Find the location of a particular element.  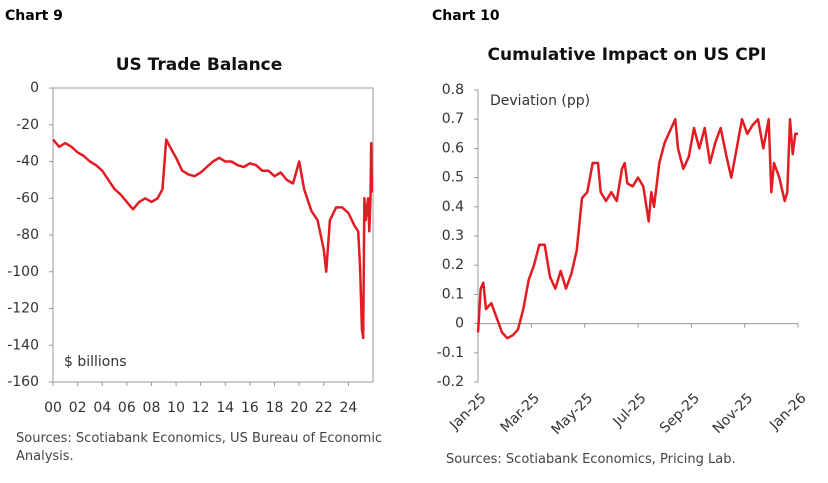

y-tick-label: -160 is located at coordinates (23, 382).